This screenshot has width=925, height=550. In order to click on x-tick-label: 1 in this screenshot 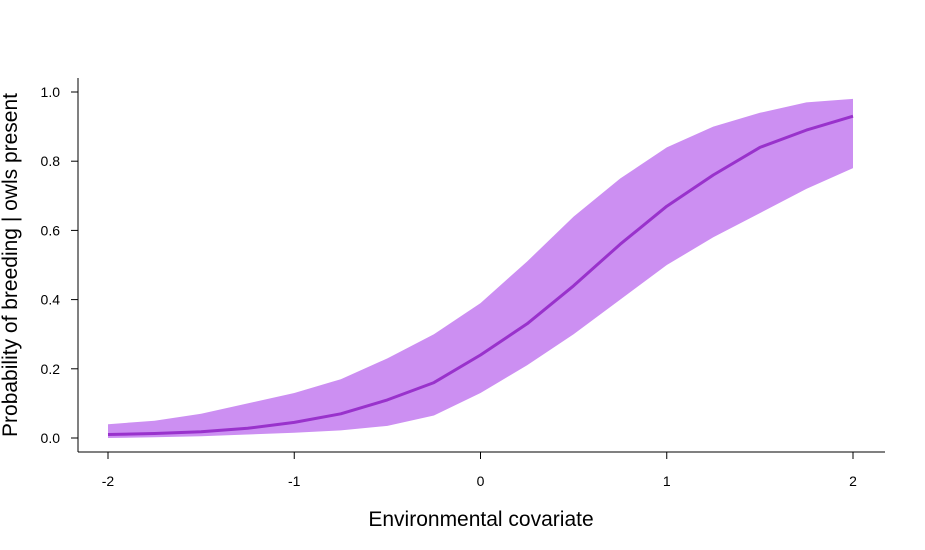, I will do `click(667, 481)`.